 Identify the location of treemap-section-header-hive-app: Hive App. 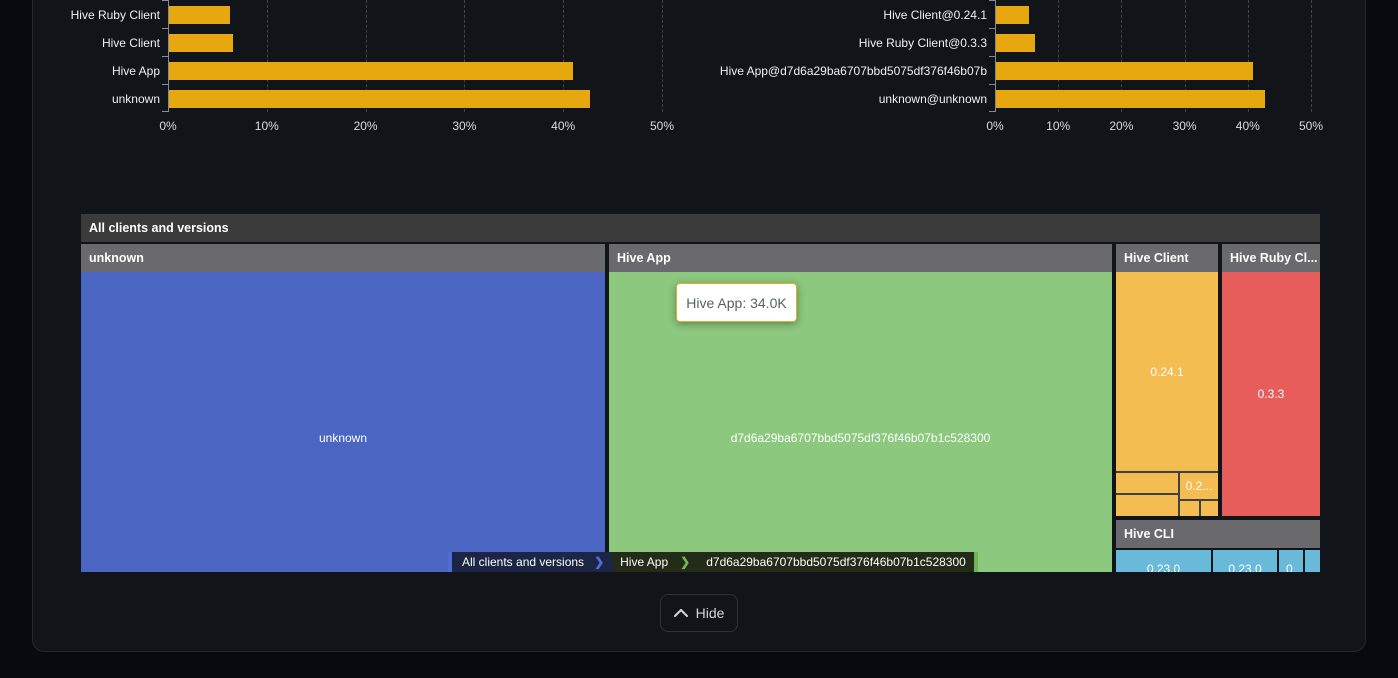
(860, 258).